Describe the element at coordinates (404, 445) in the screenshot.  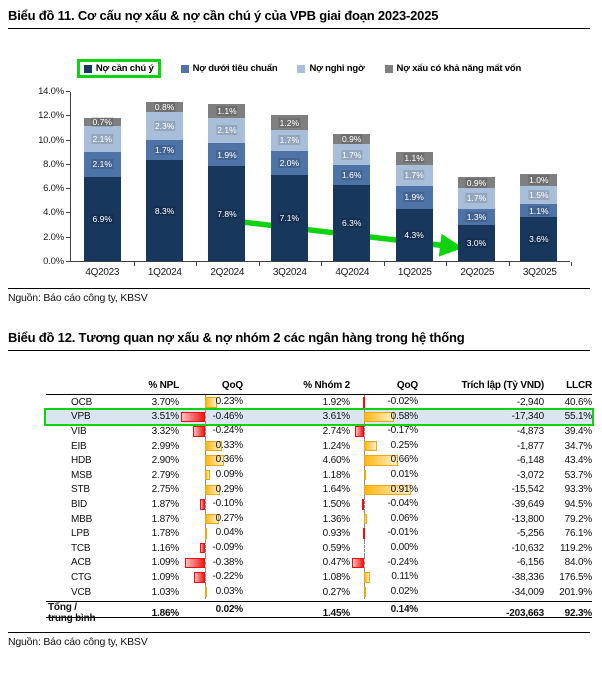
I see `qoq-value: 0.25%` at that location.